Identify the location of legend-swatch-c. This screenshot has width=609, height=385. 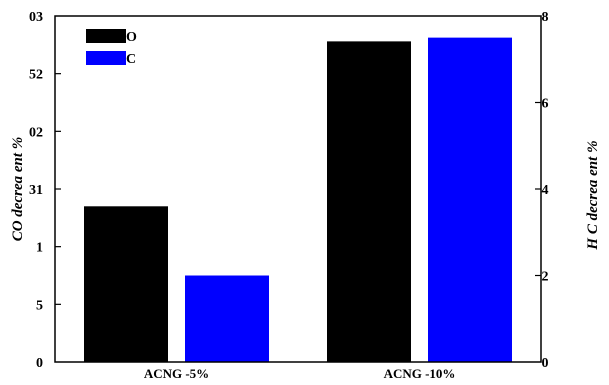
(106, 58).